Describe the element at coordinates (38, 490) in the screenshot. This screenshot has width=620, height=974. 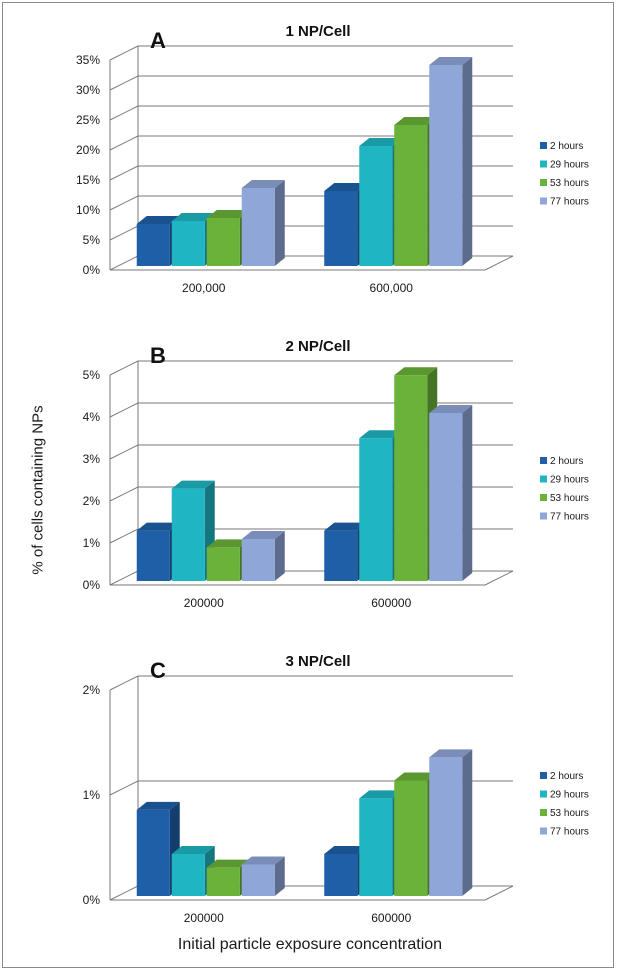
I see `y-axis-label: % of cells containing NPs` at that location.